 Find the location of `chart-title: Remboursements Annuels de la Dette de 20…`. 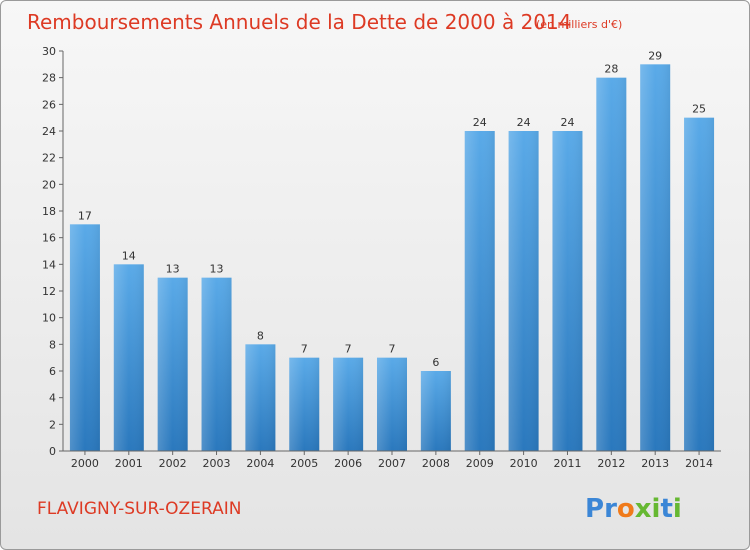

chart-title: Remboursements Annuels de la Dette de 20… is located at coordinates (299, 22).